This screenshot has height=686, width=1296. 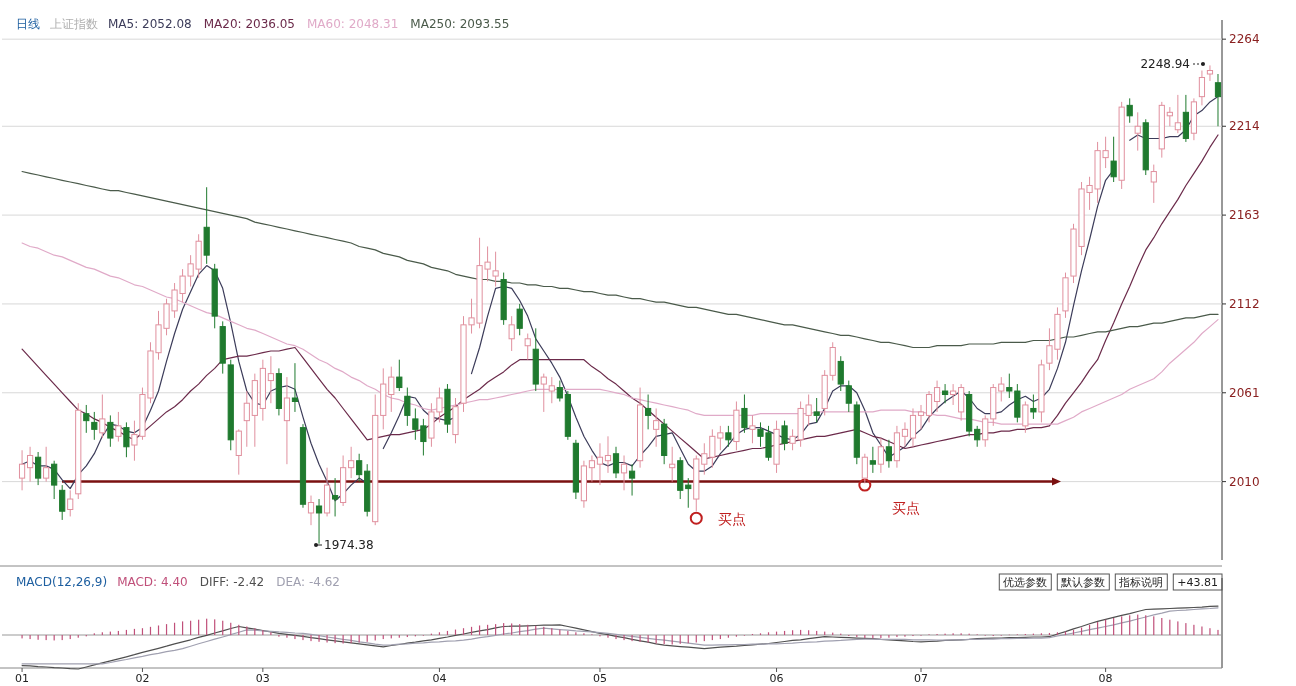 I want to click on x-tick-label: 02, so click(x=142, y=678).